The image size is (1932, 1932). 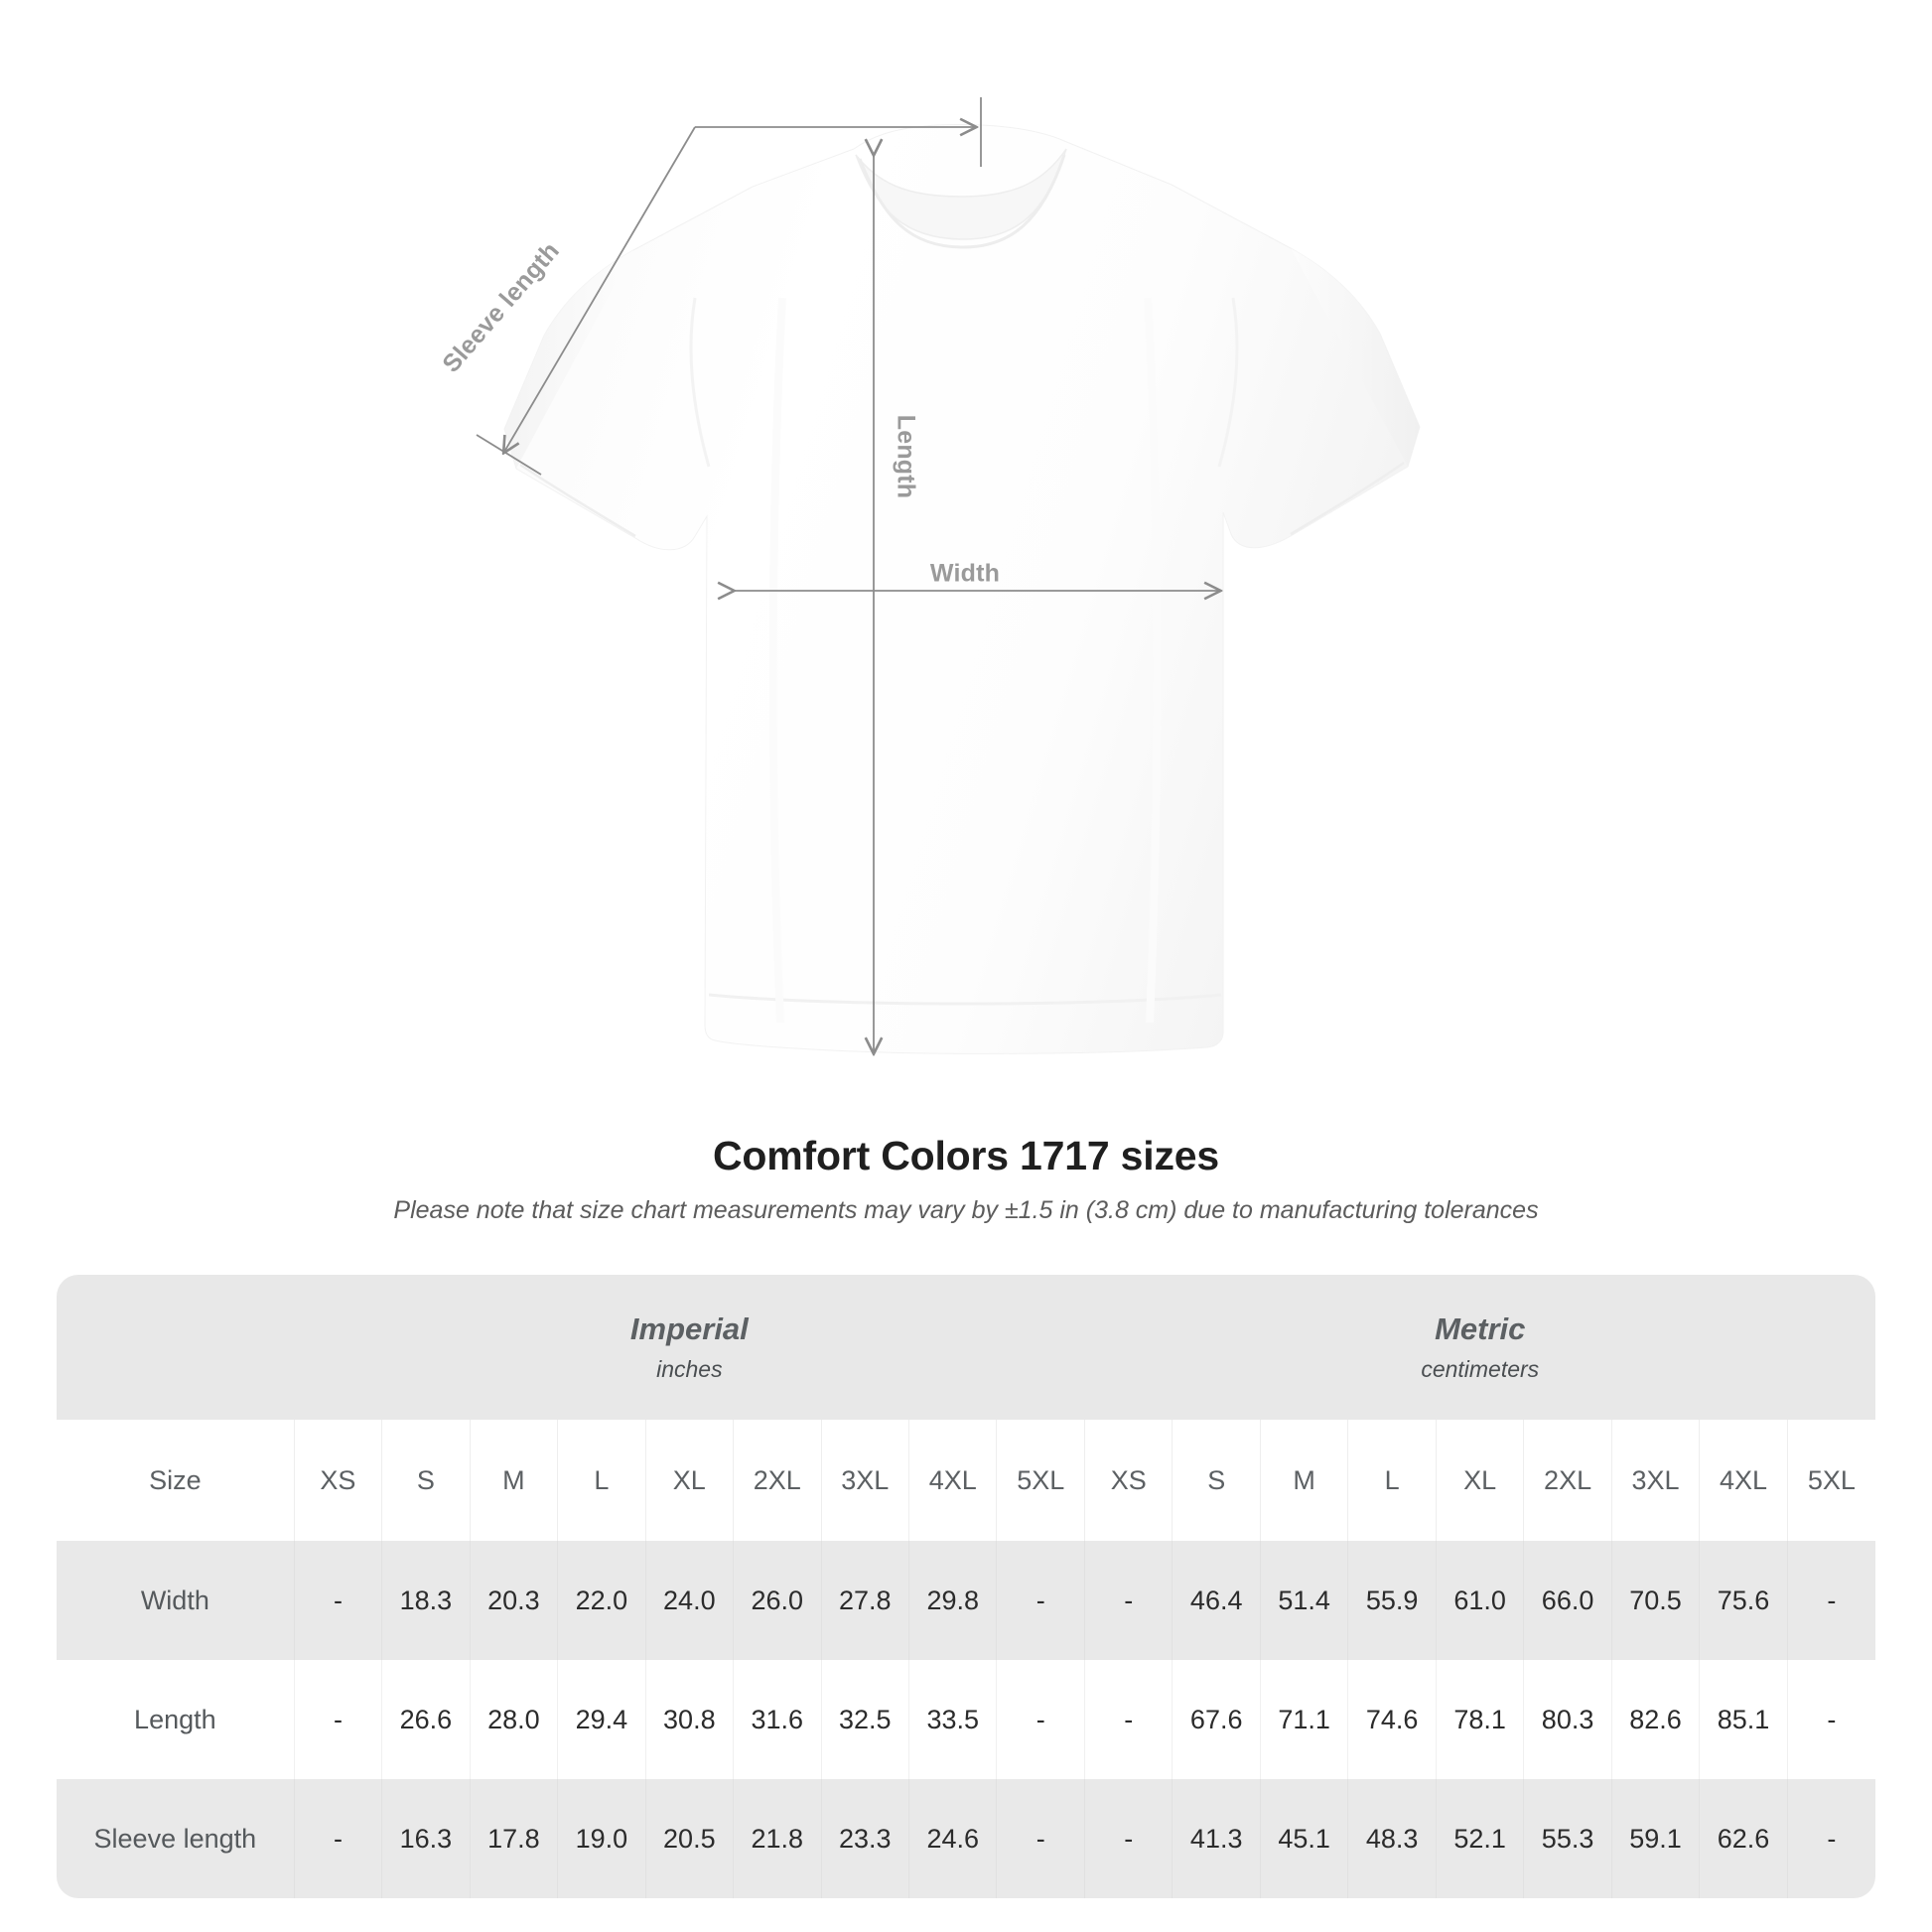 I want to click on cell-sleeve-metric-3xl: 59.1, so click(x=1655, y=1839).